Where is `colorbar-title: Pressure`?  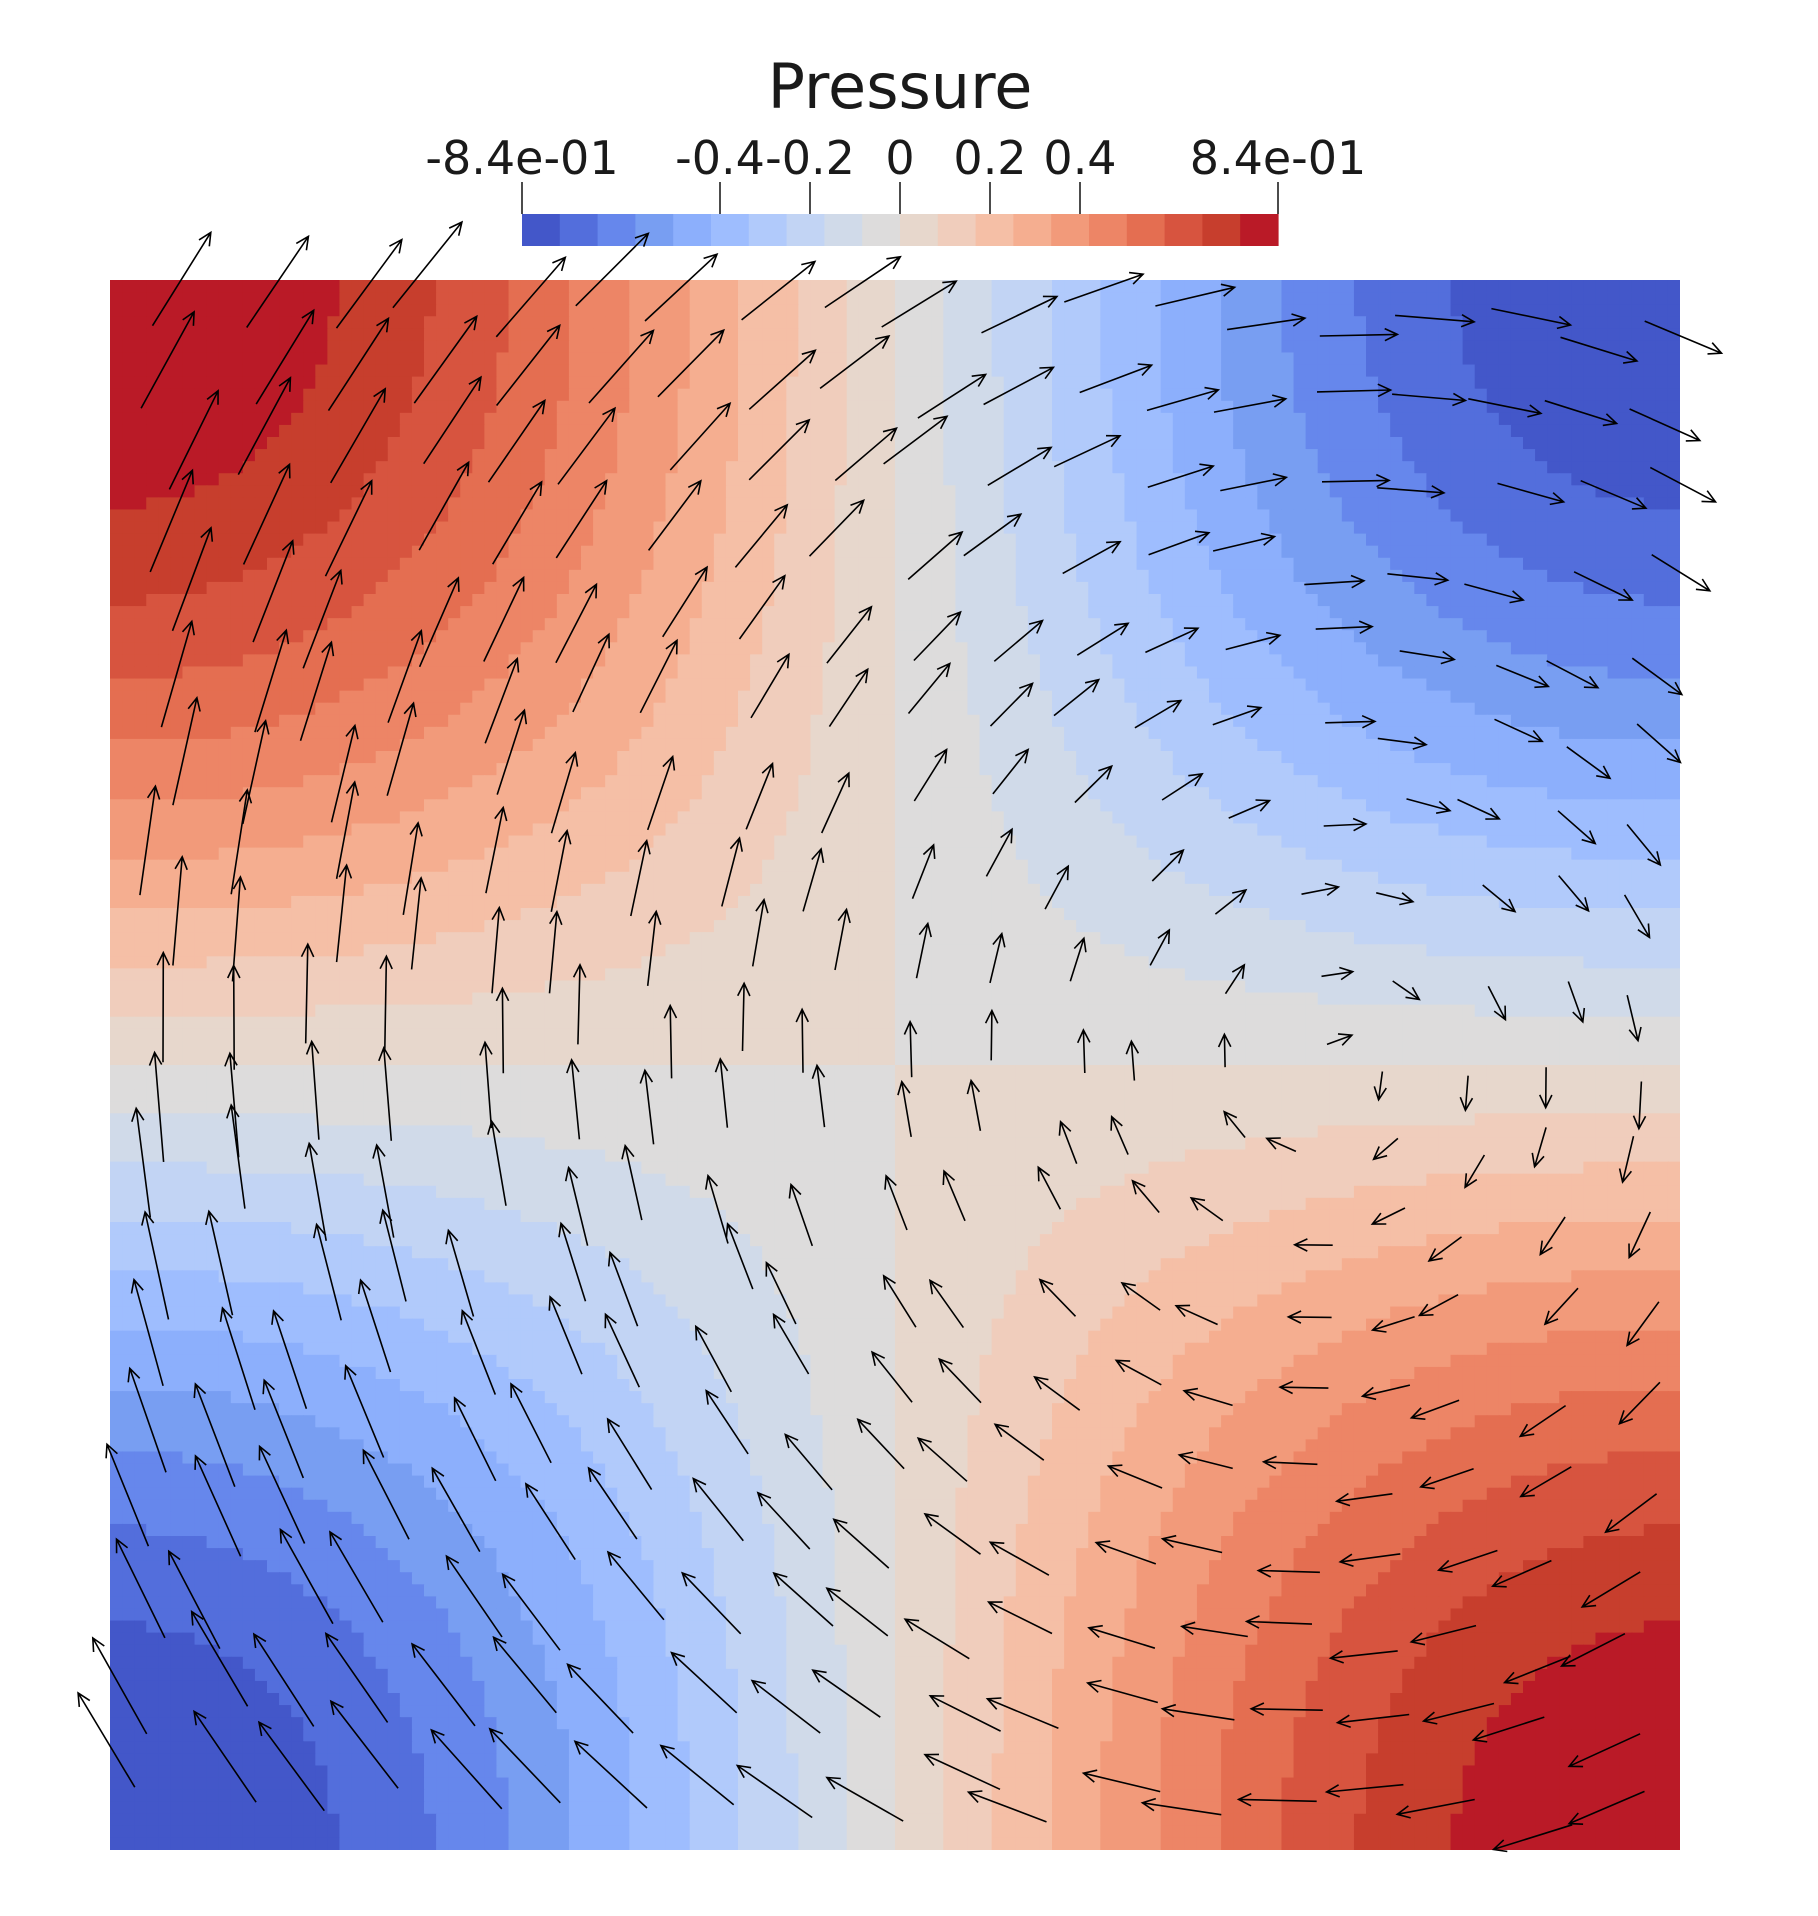
colorbar-title: Pressure is located at coordinates (900, 86).